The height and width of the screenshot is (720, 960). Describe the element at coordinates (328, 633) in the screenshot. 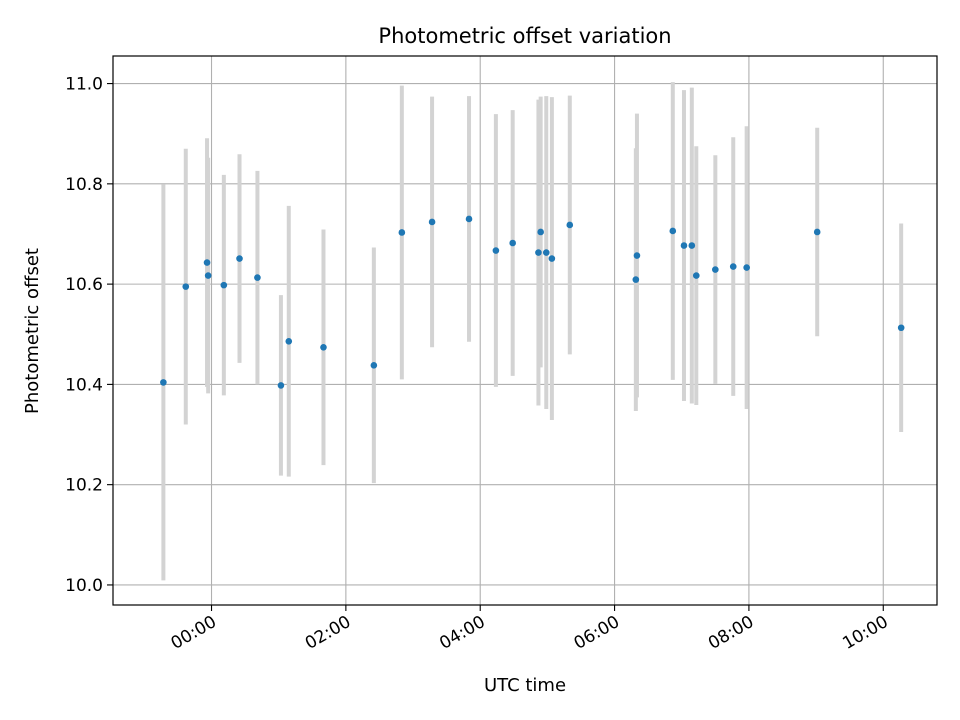

I see `x-tick-label: 02:00` at that location.